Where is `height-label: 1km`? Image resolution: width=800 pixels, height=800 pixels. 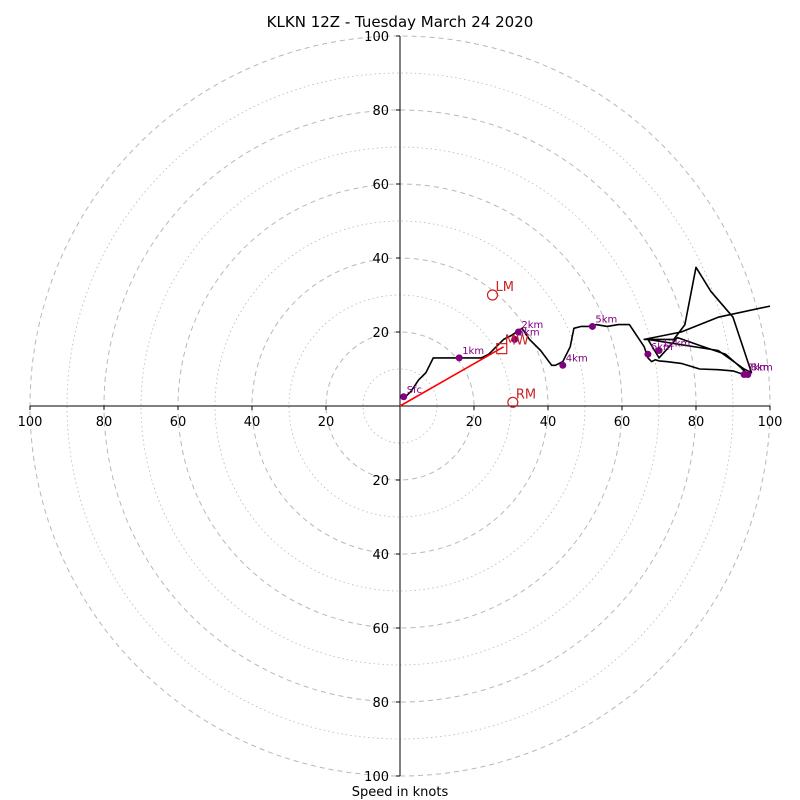 height-label: 1km is located at coordinates (473, 351).